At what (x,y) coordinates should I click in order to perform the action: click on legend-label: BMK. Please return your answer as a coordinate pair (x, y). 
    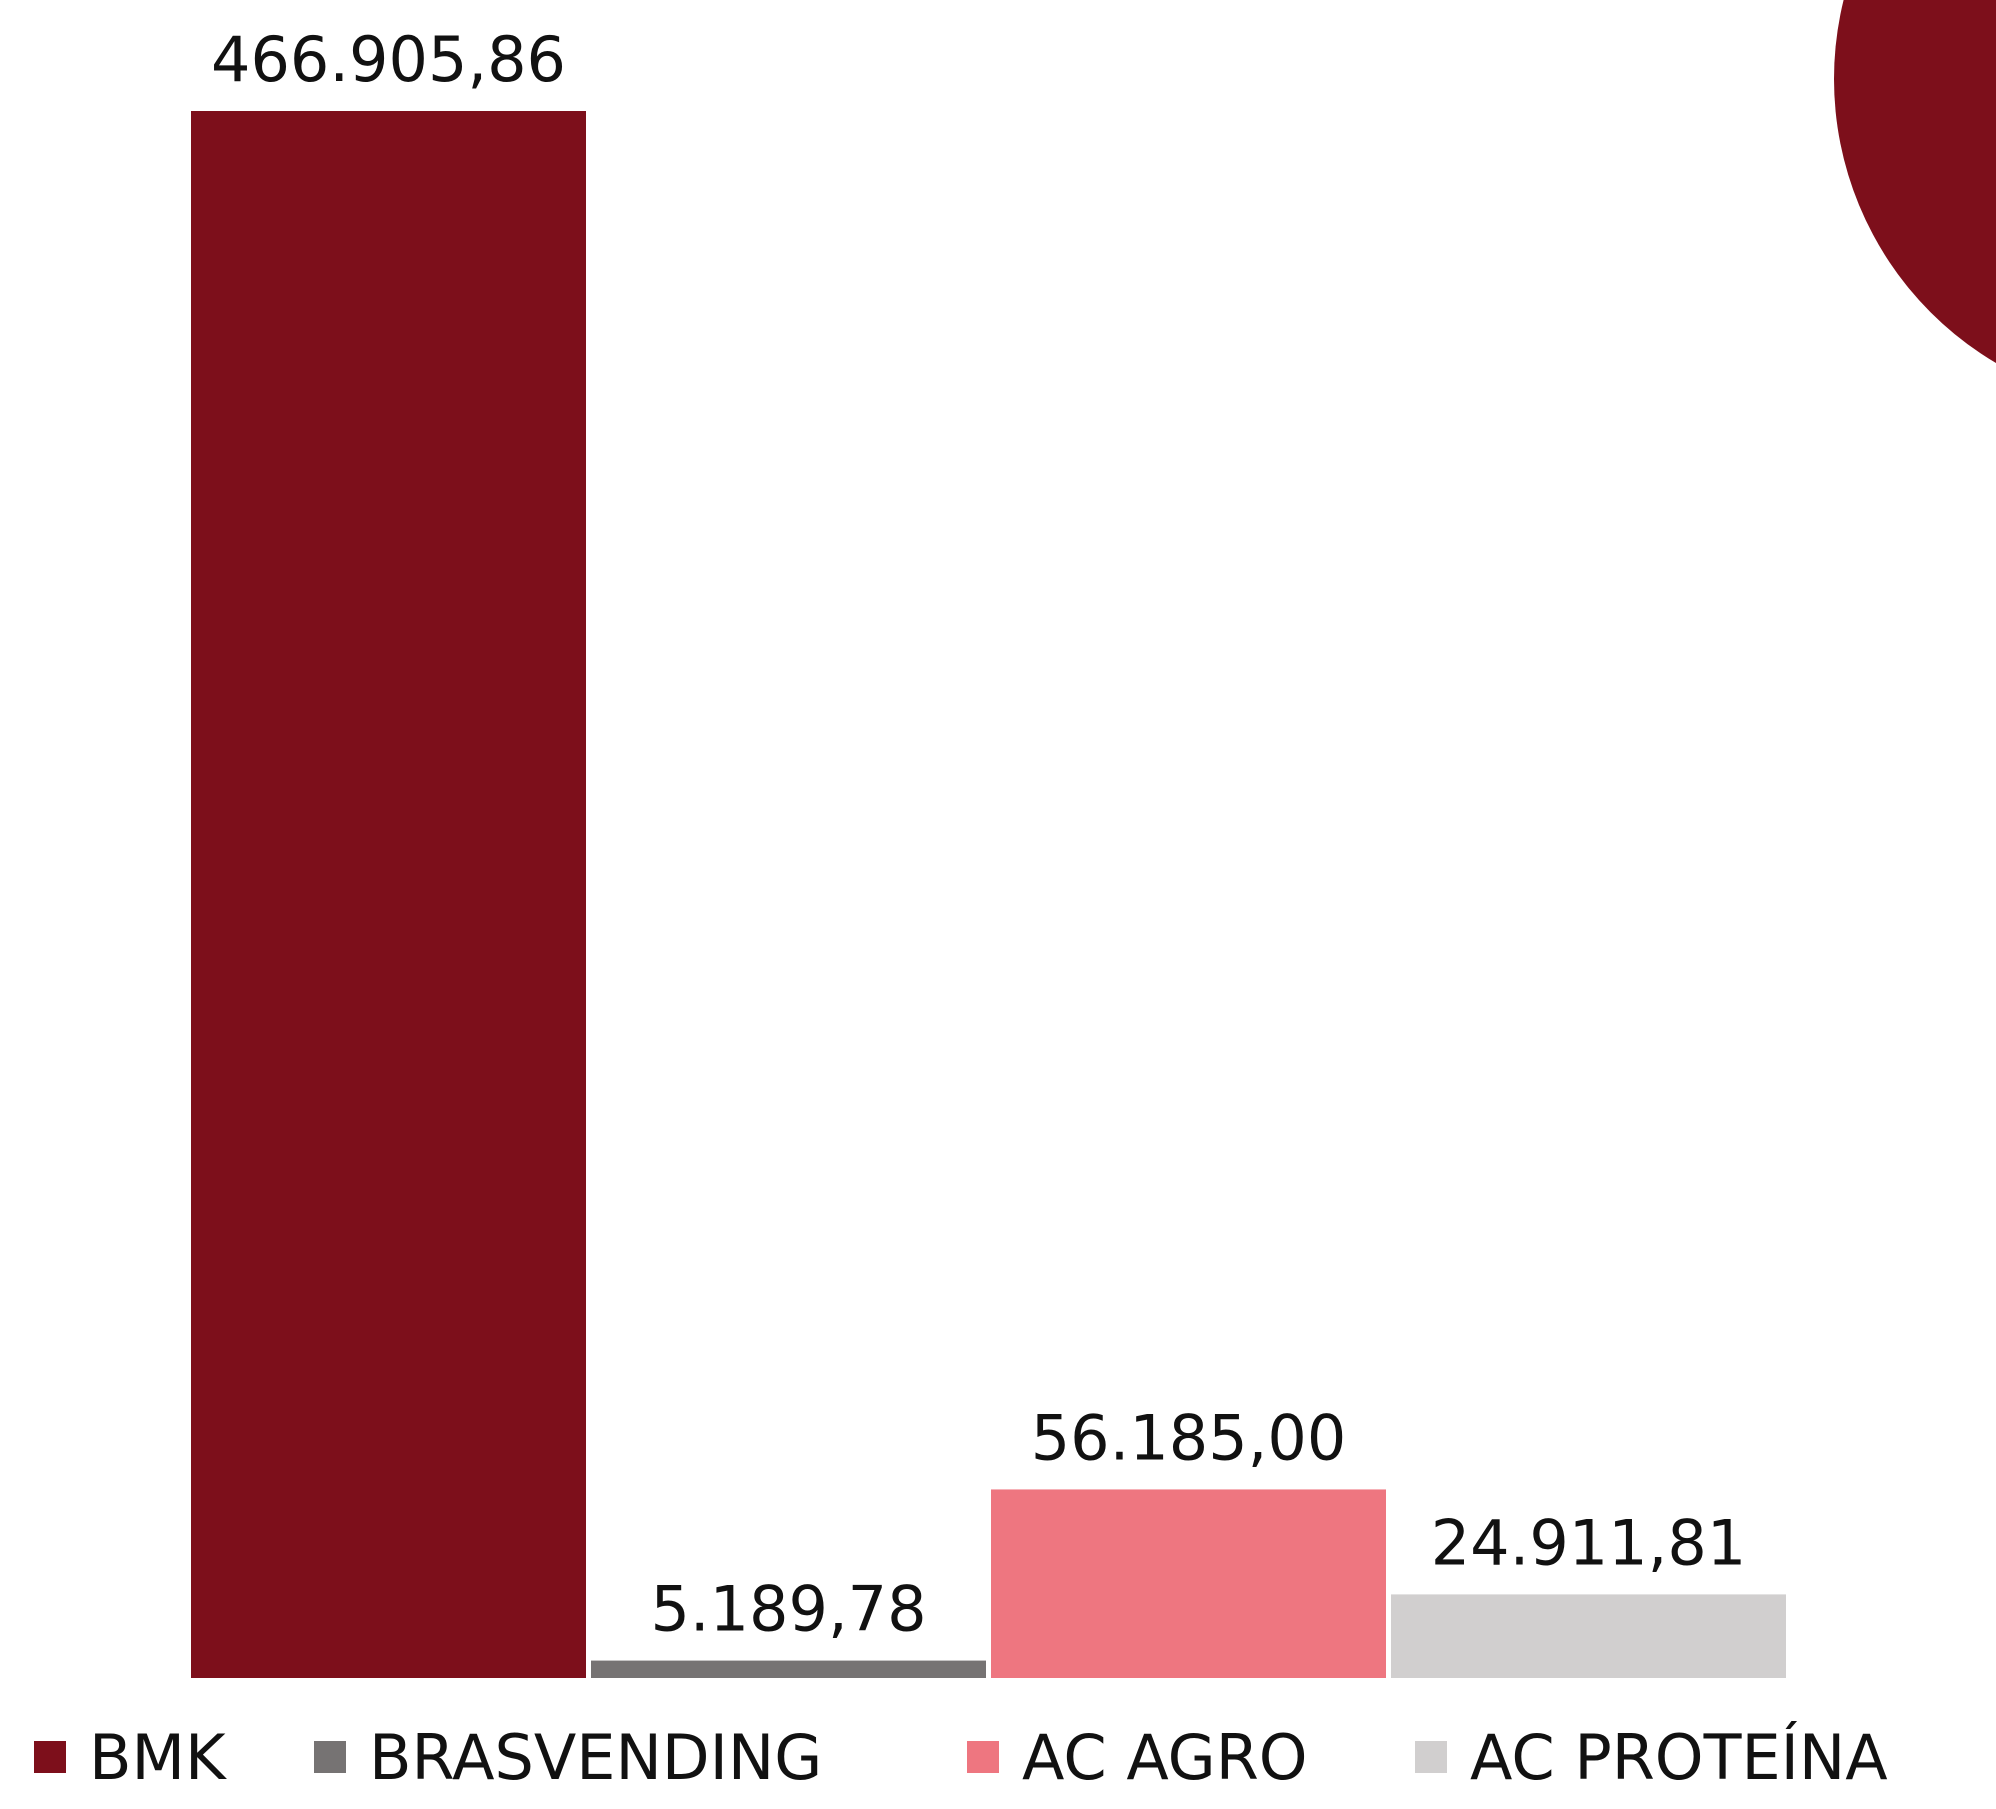
    Looking at the image, I should click on (158, 1757).